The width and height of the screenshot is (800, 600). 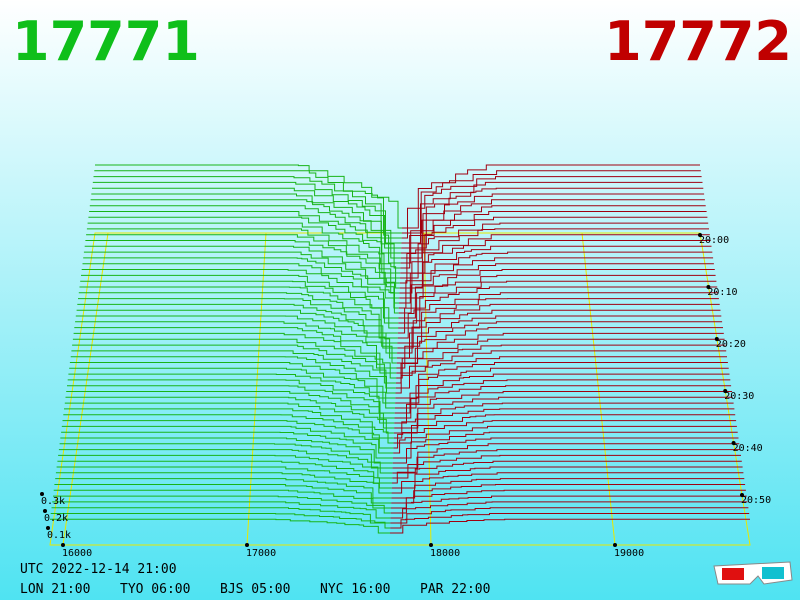 I want to click on zone-time: PAR 22:00, so click(x=455, y=589).